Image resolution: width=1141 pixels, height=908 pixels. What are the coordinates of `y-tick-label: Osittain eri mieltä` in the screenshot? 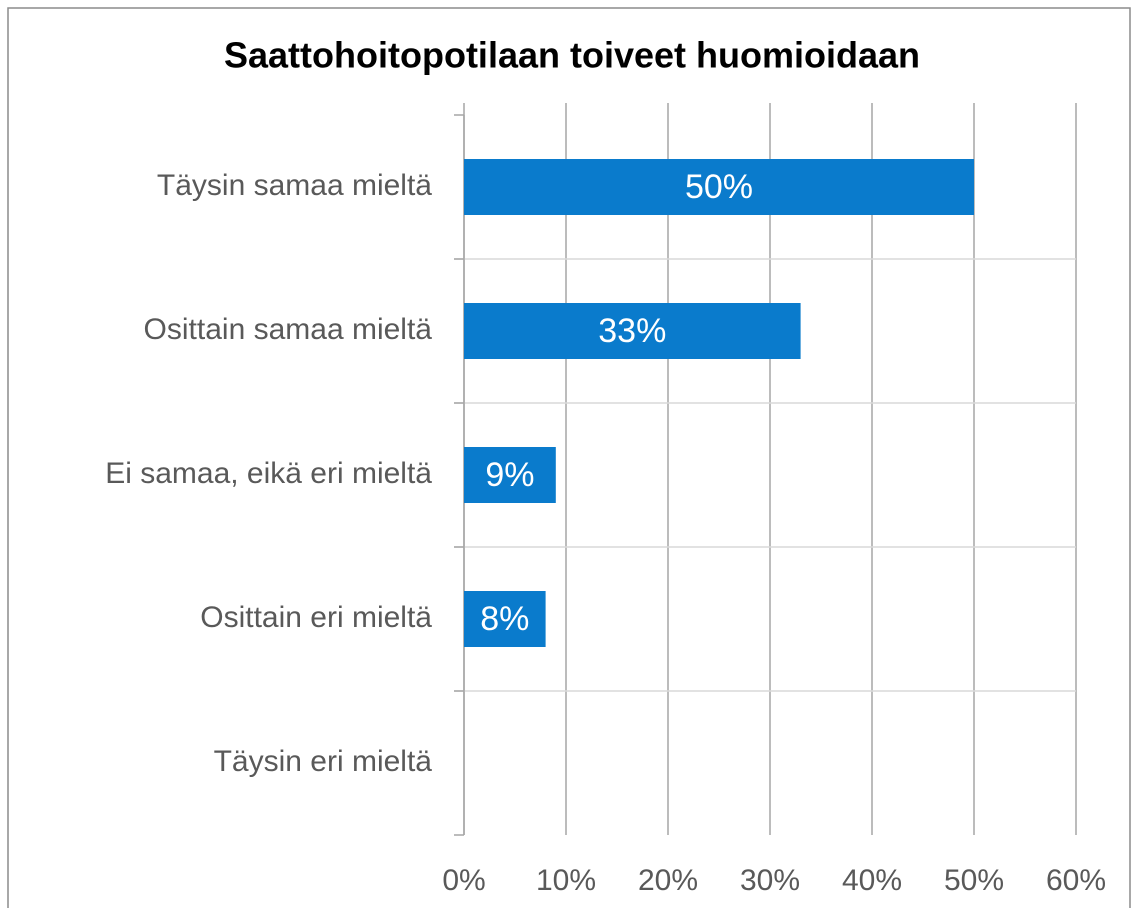 It's located at (316, 617).